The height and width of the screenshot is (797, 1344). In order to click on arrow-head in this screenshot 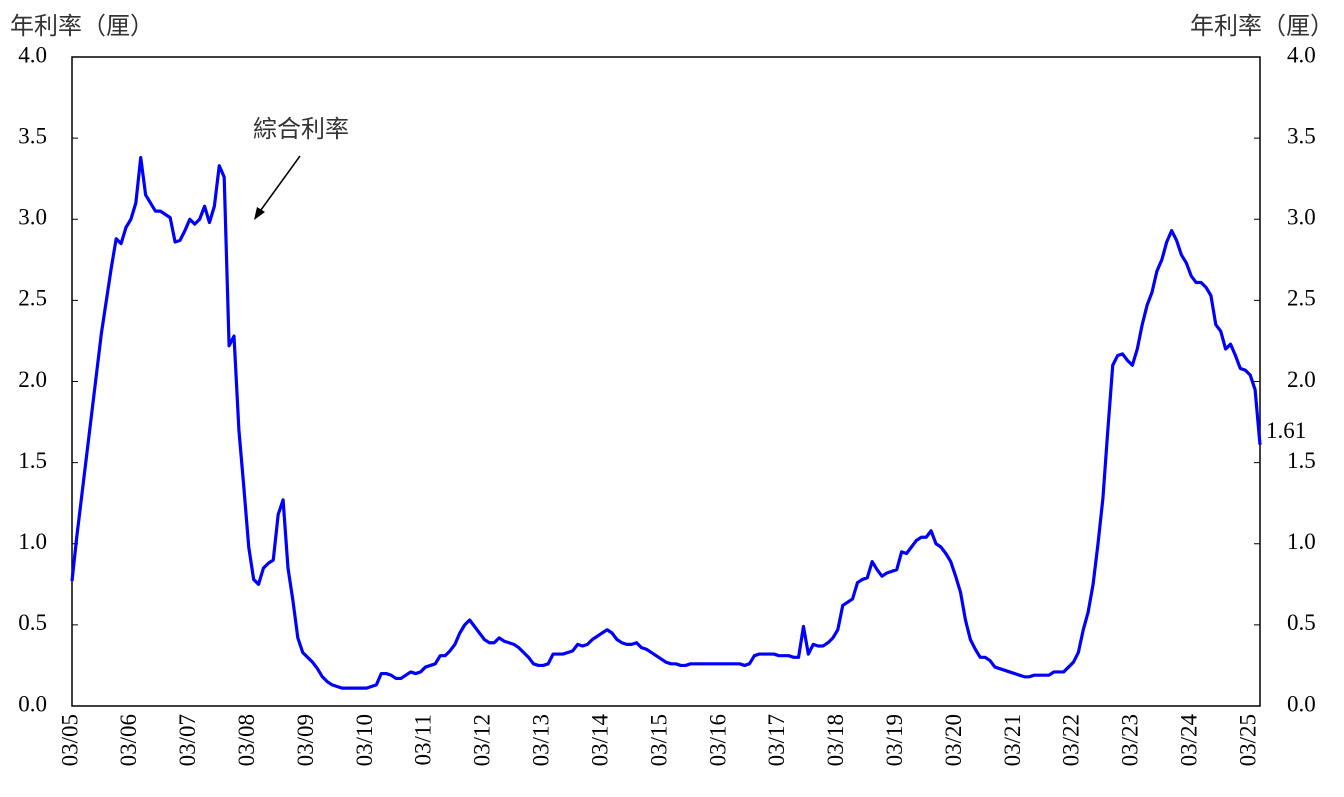, I will do `click(259, 213)`.